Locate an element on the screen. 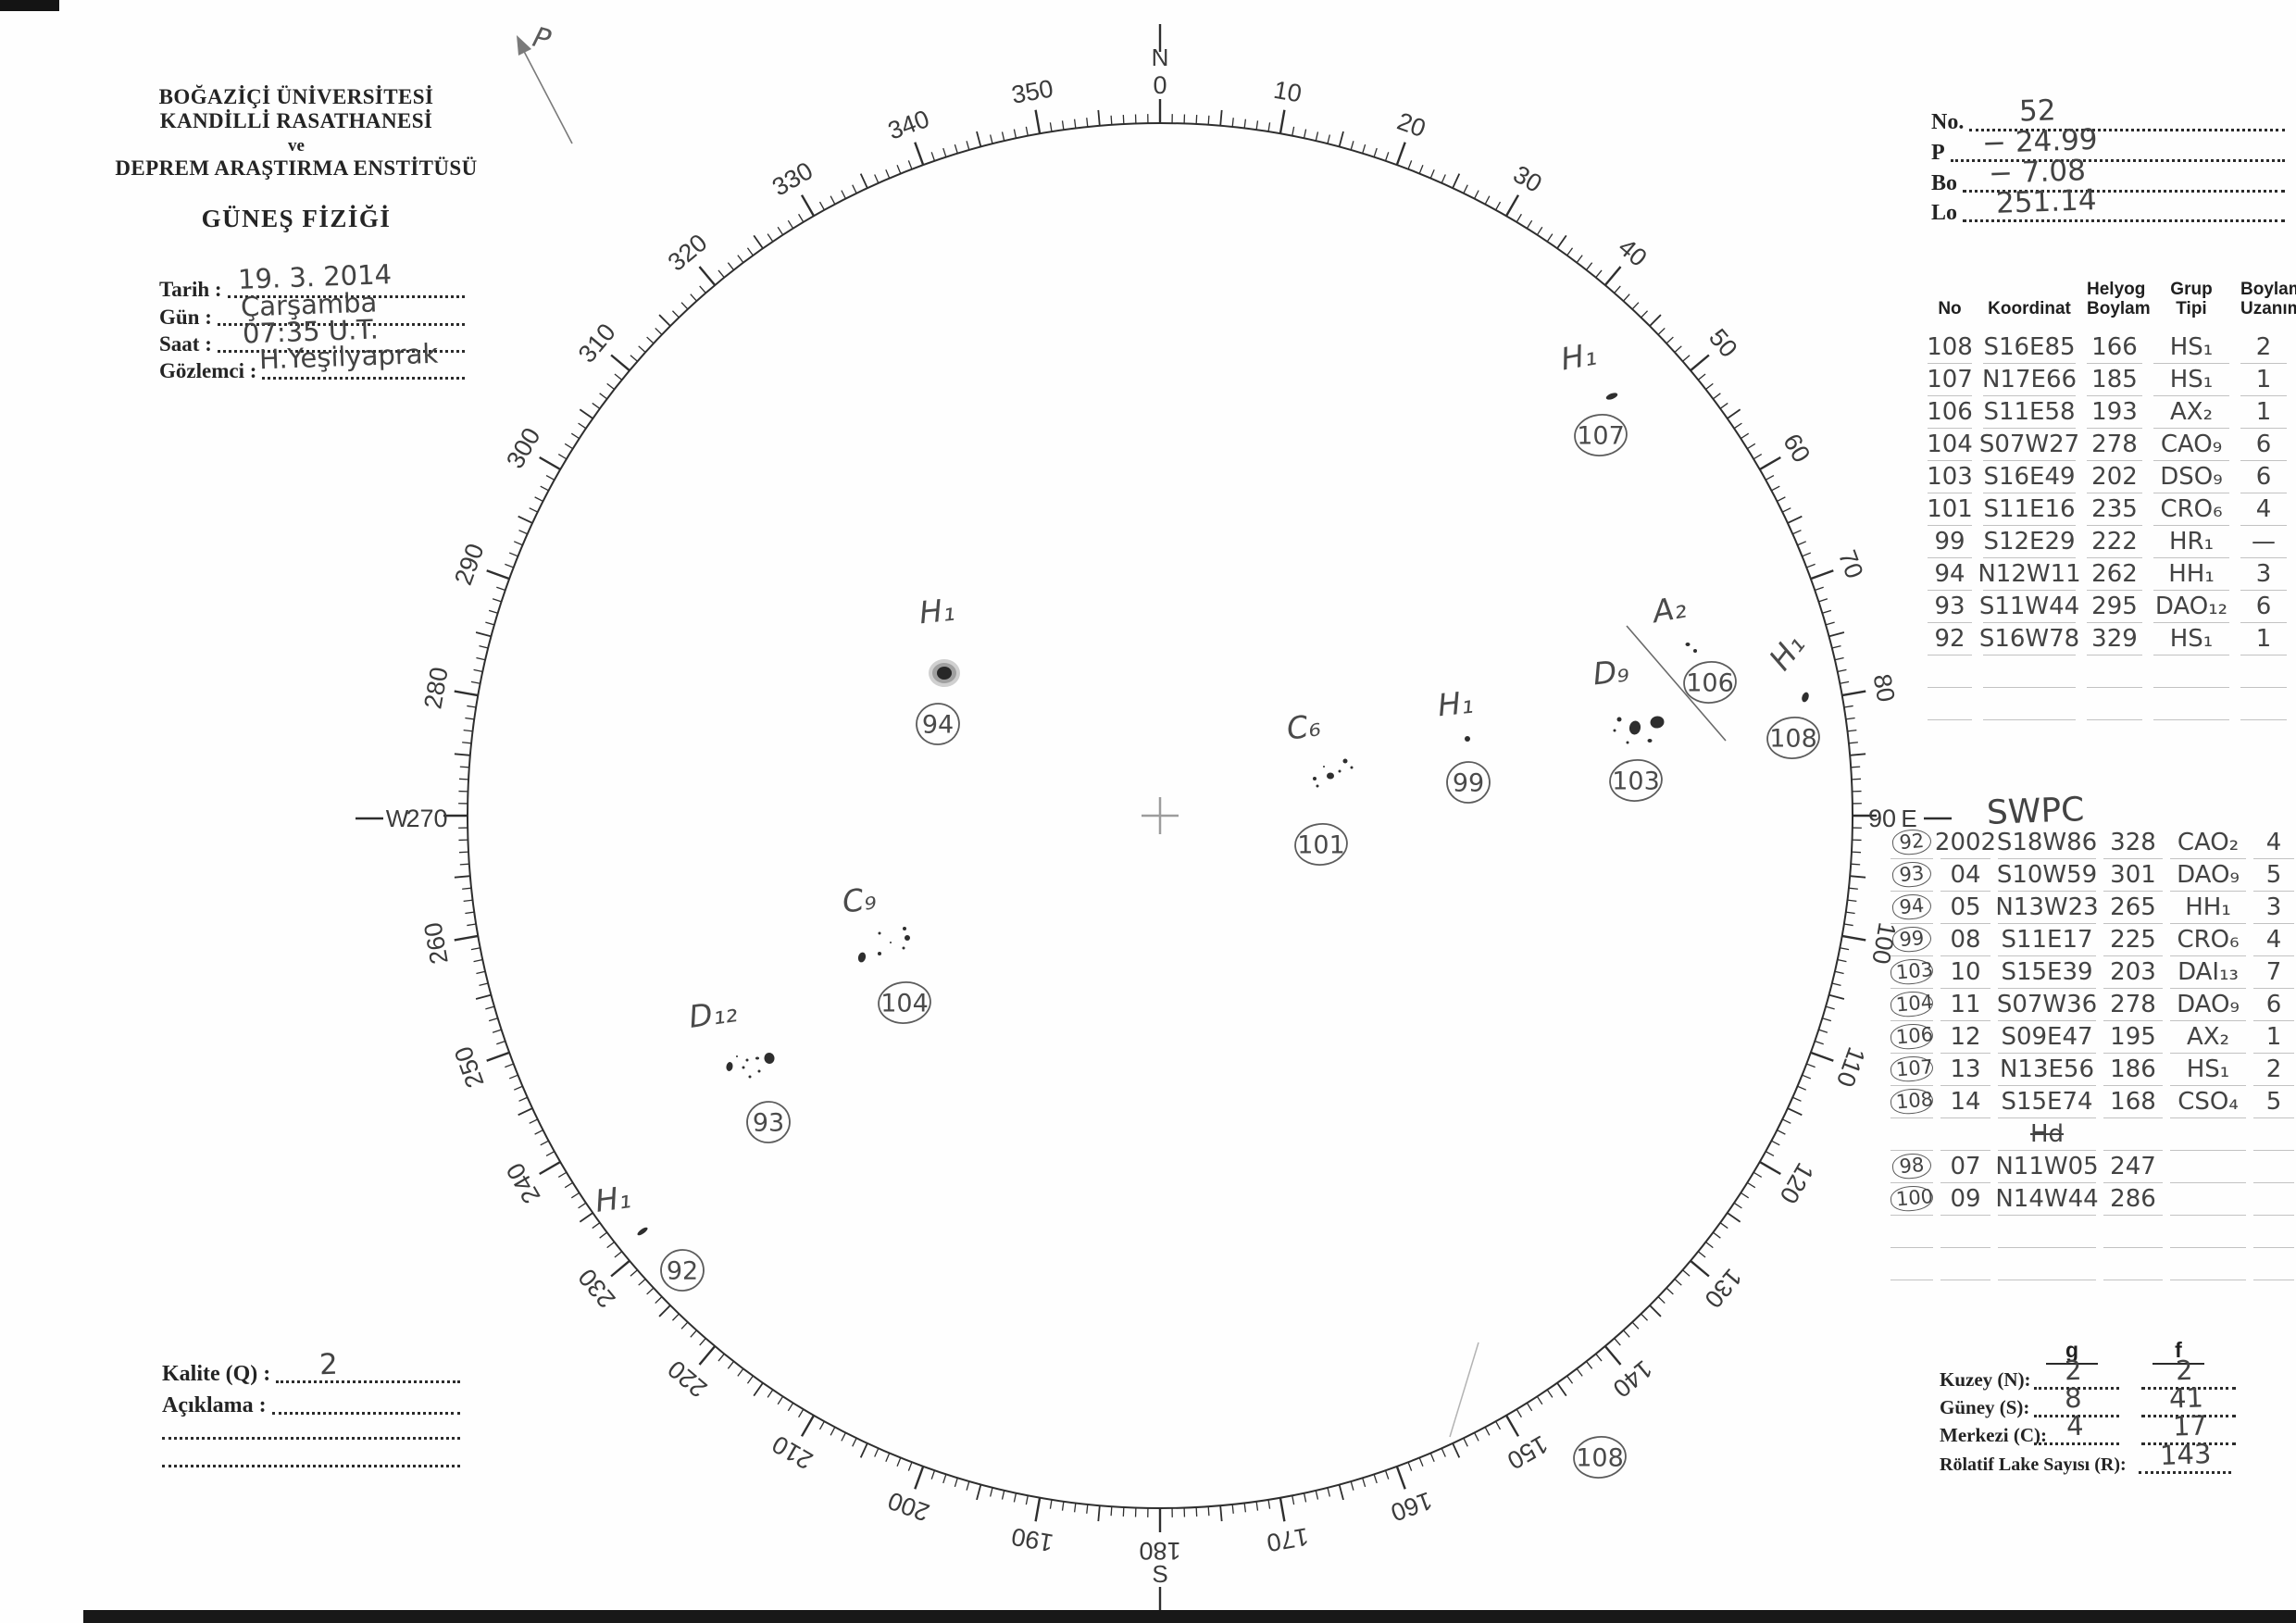 This screenshot has width=2296, height=1623. dial-degree-label: 310 is located at coordinates (597, 343).